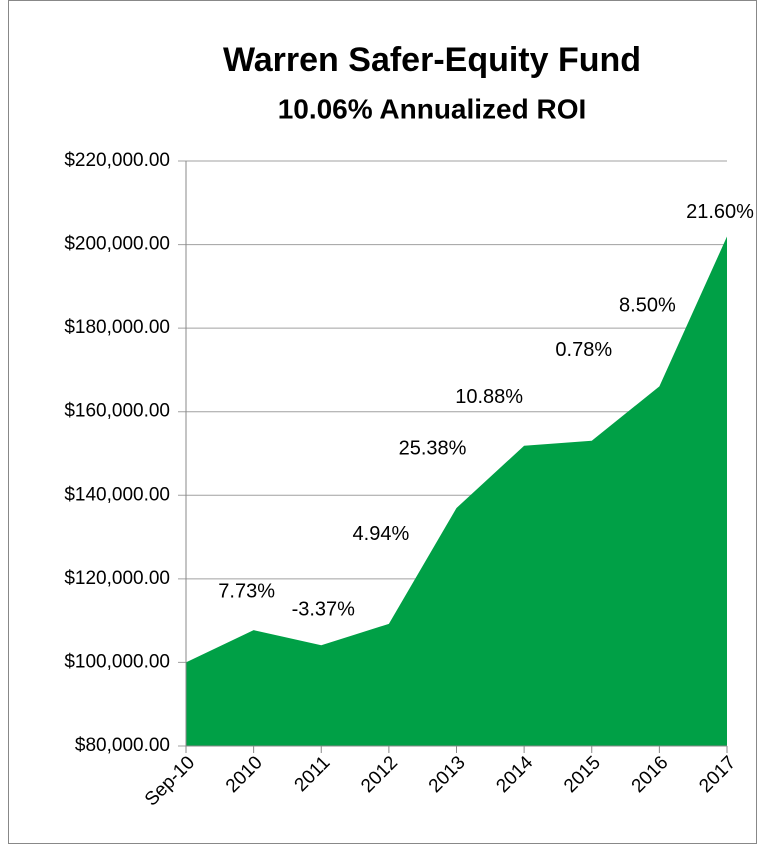  Describe the element at coordinates (313, 774) in the screenshot. I see `x-tick-label: 2011` at that location.